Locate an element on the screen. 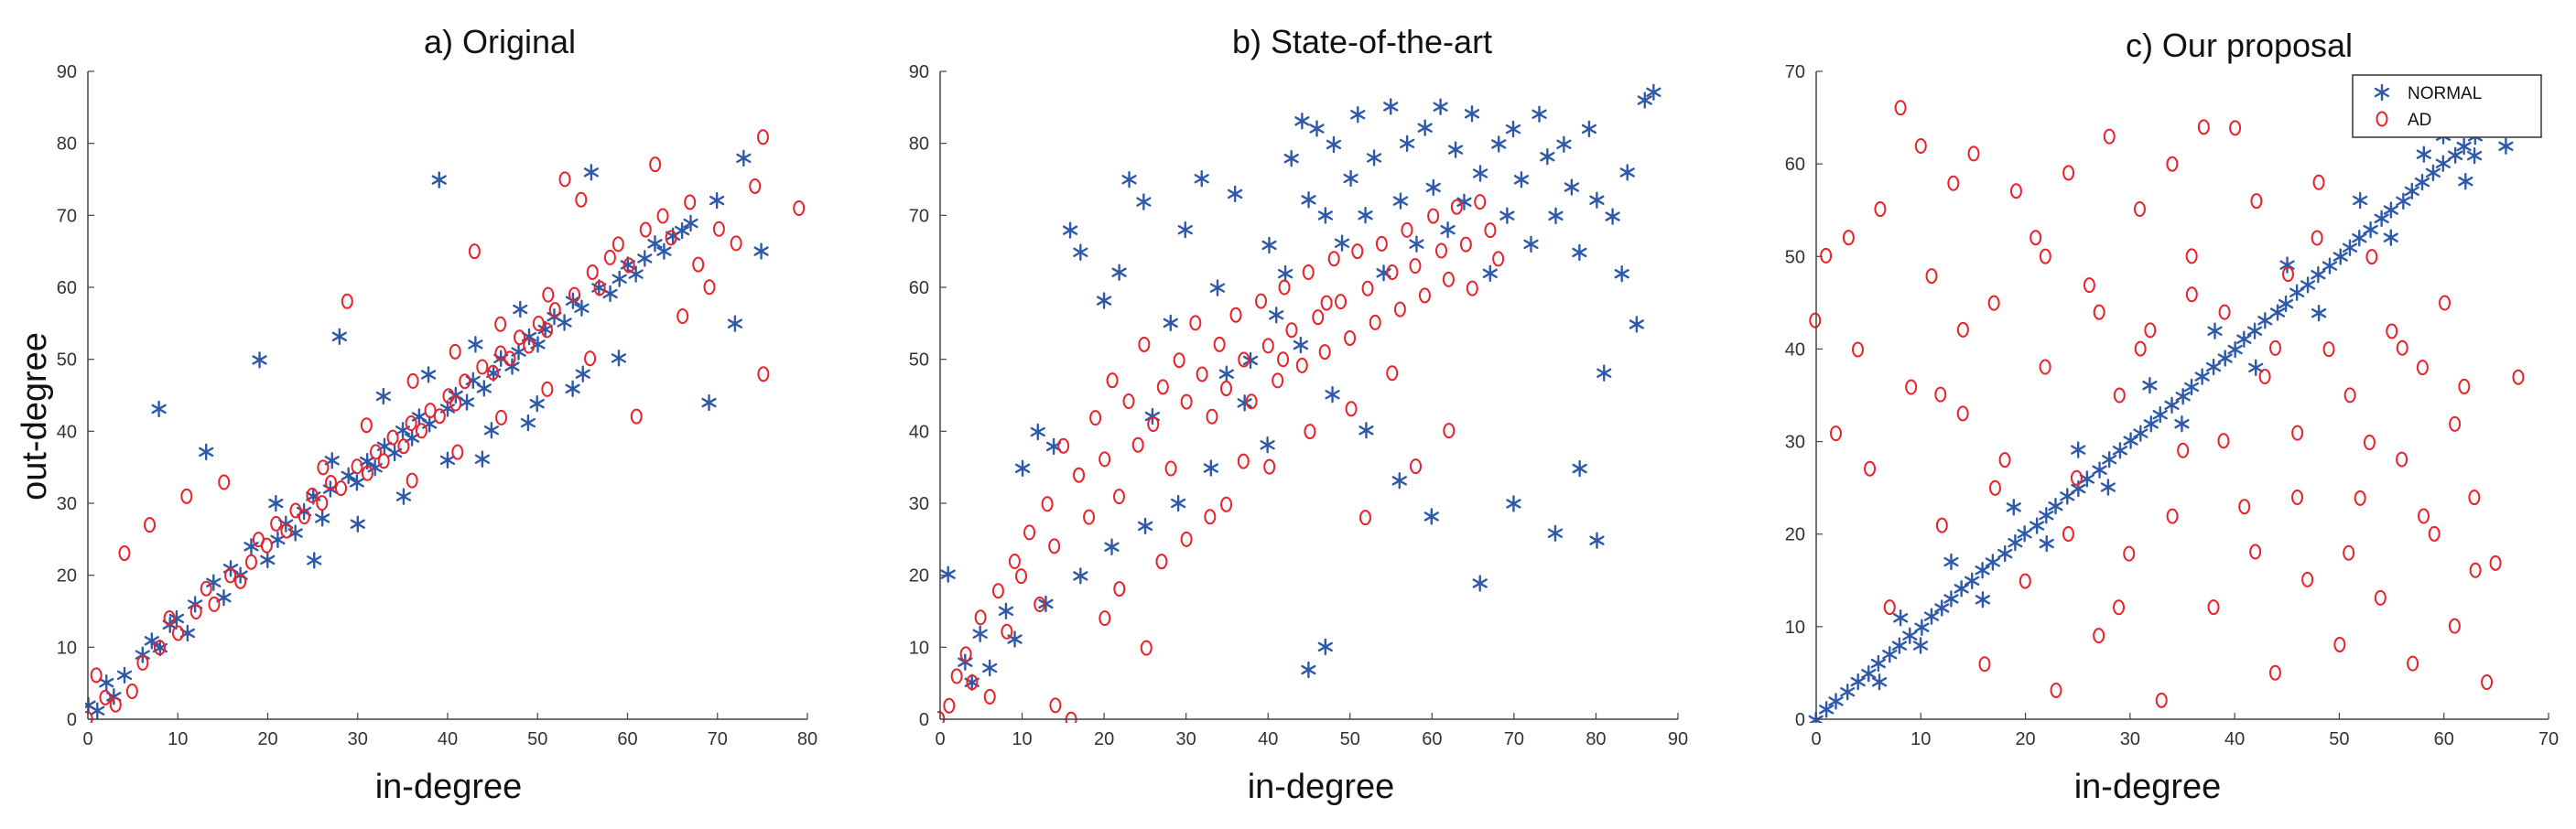 The height and width of the screenshot is (829, 2576). legend-box is located at coordinates (2447, 106).